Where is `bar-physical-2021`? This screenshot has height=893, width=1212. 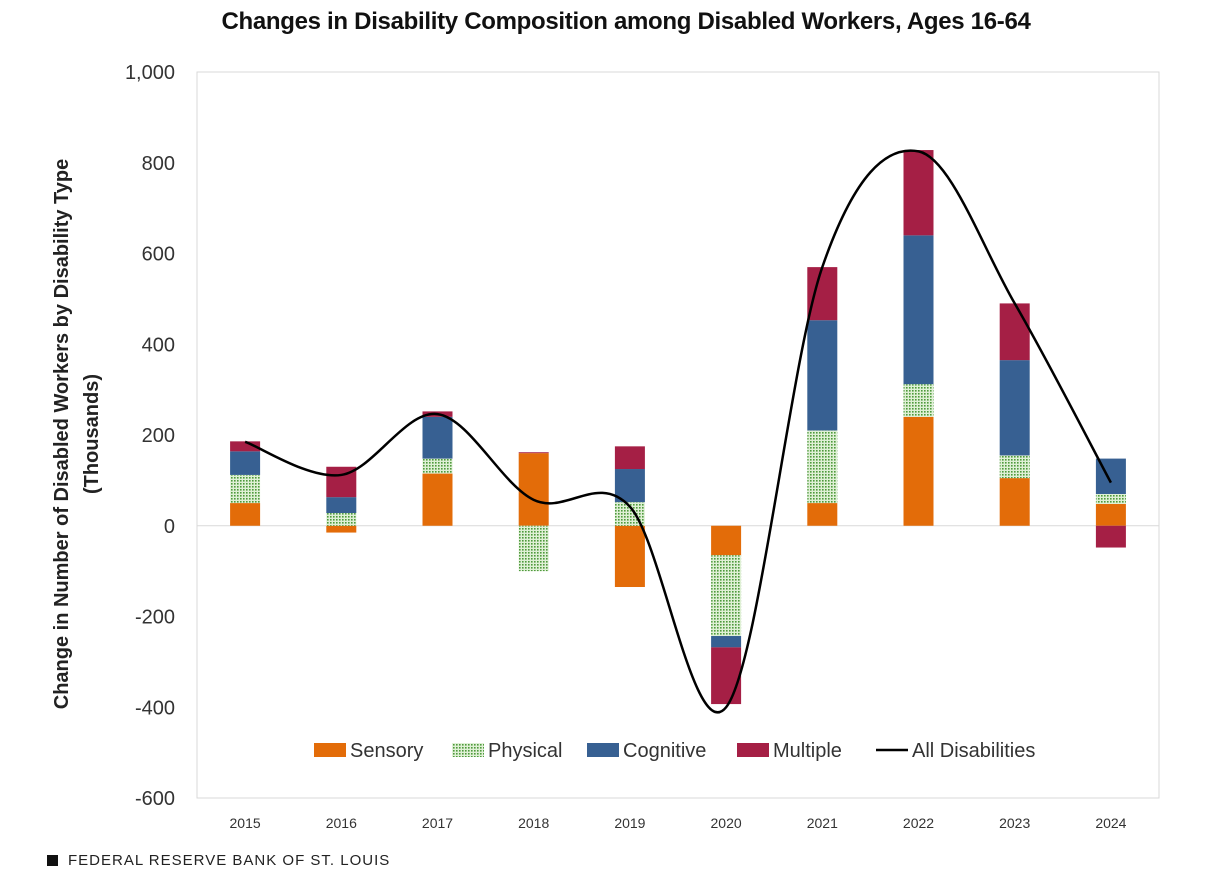 bar-physical-2021 is located at coordinates (822, 467).